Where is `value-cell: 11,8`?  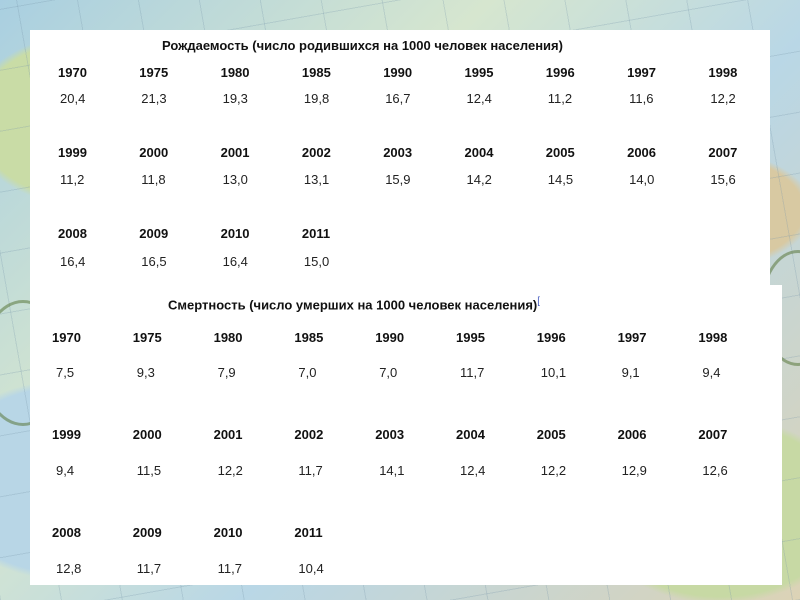
value-cell: 11,8 is located at coordinates (153, 179).